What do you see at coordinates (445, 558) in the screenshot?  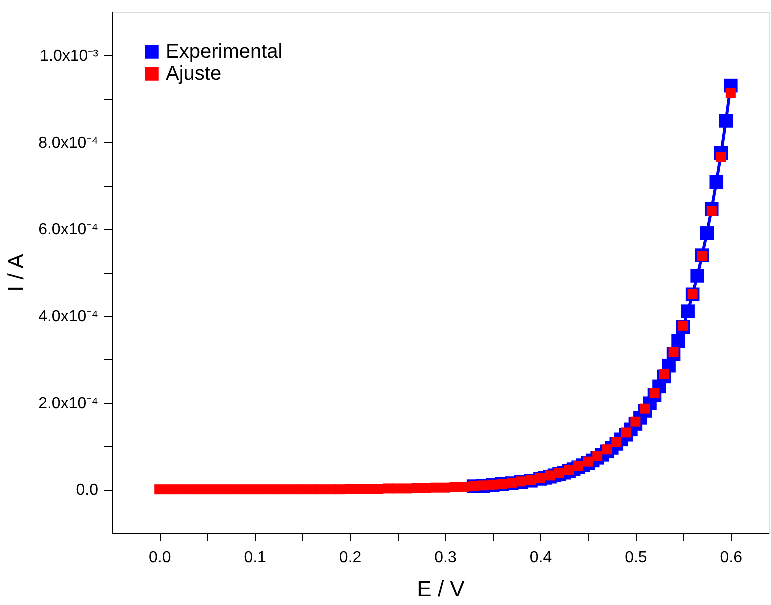 I see `x-tick-label: 0.3` at bounding box center [445, 558].